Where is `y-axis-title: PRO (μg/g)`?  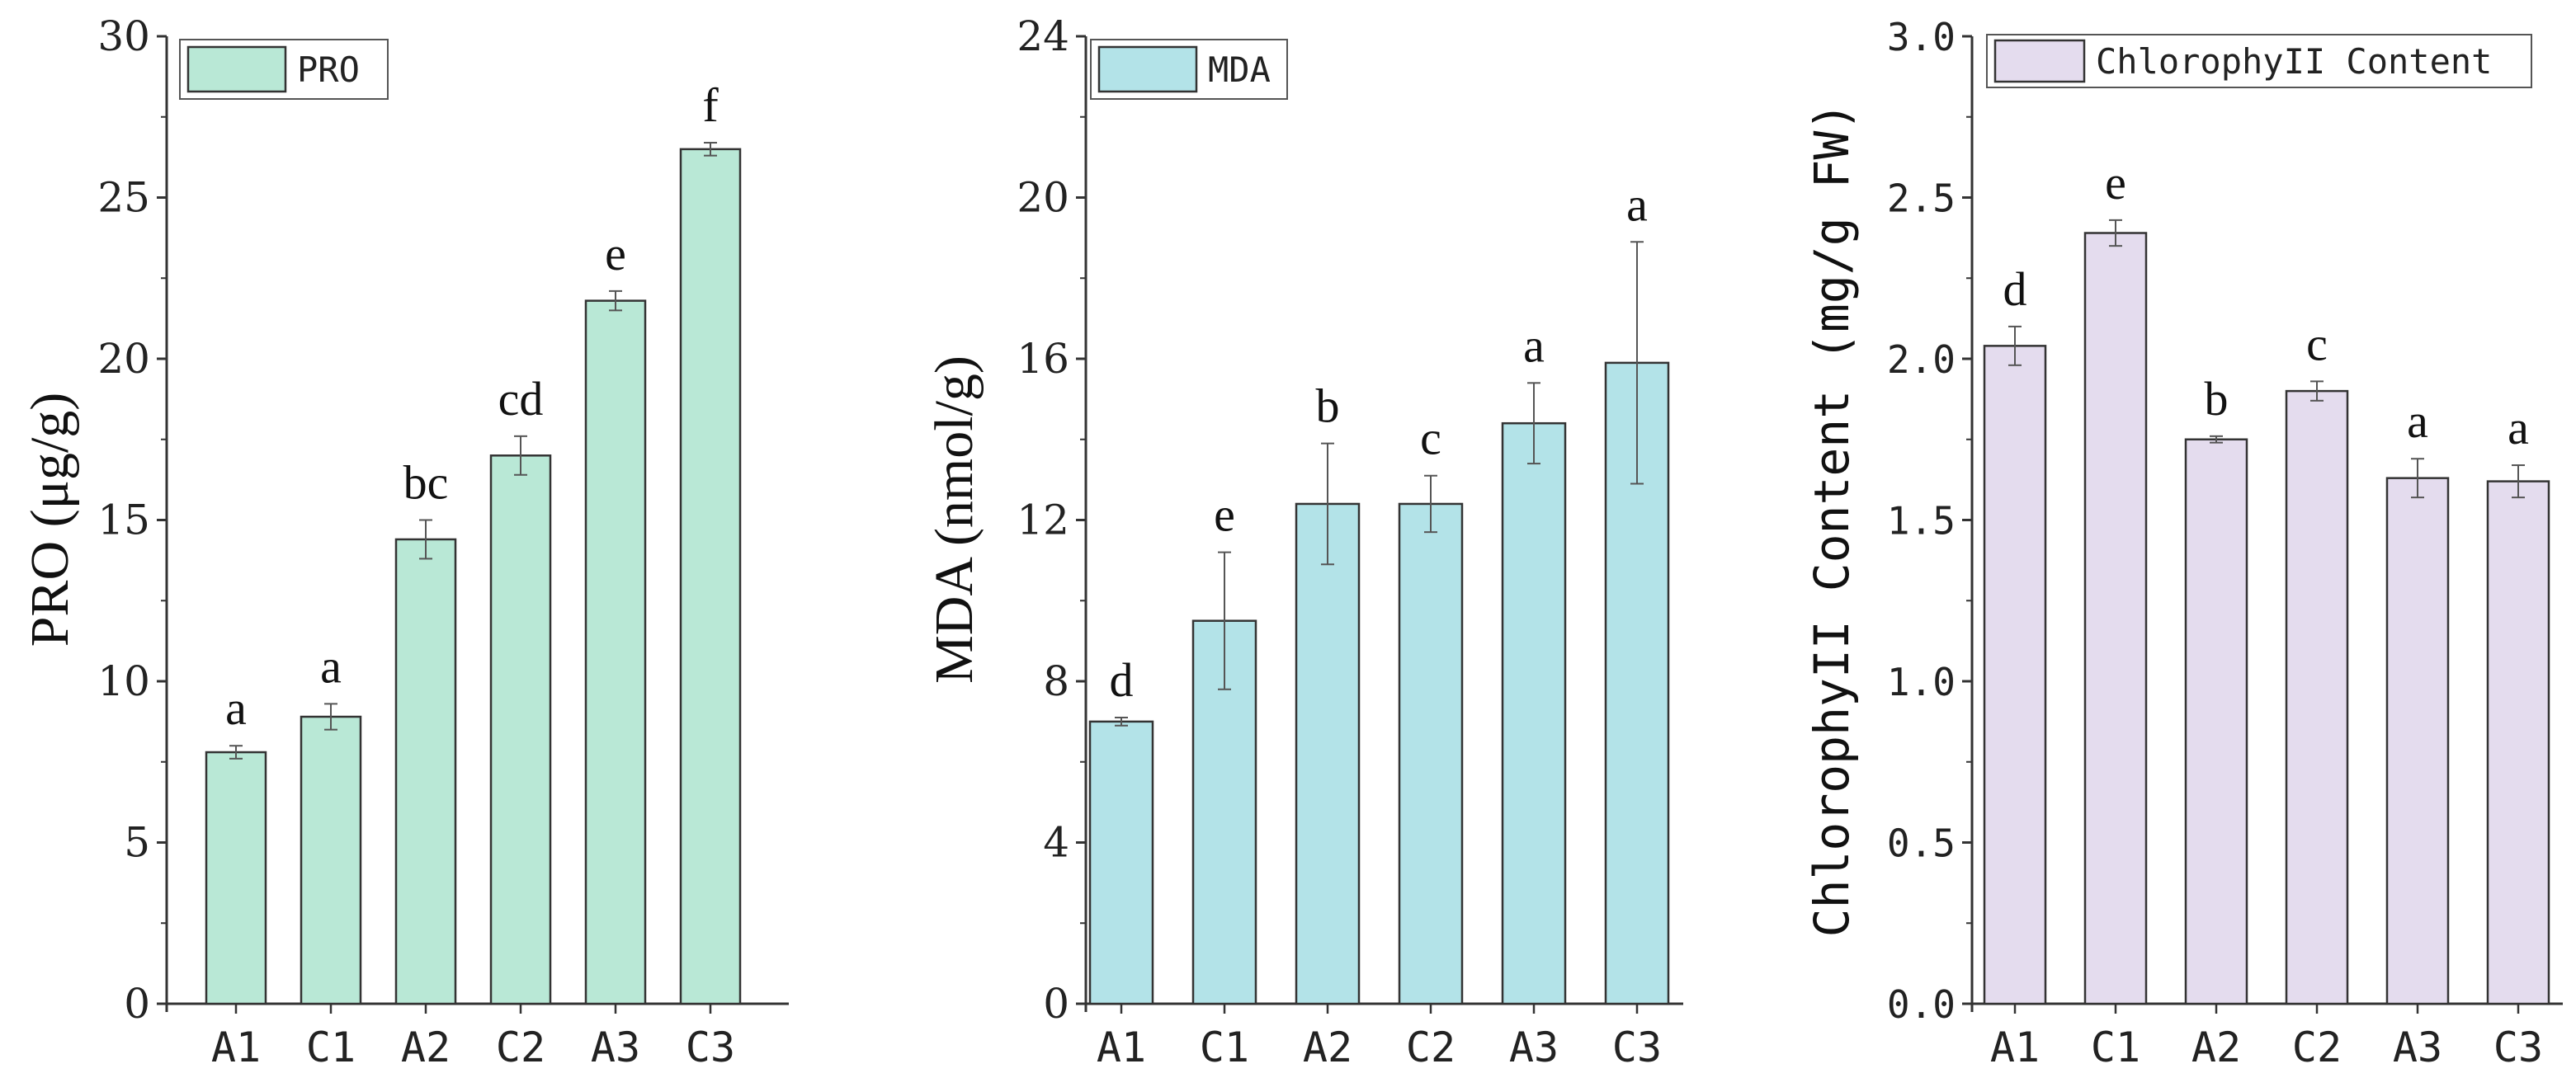
y-axis-title: PRO (μg/g) is located at coordinates (50, 520).